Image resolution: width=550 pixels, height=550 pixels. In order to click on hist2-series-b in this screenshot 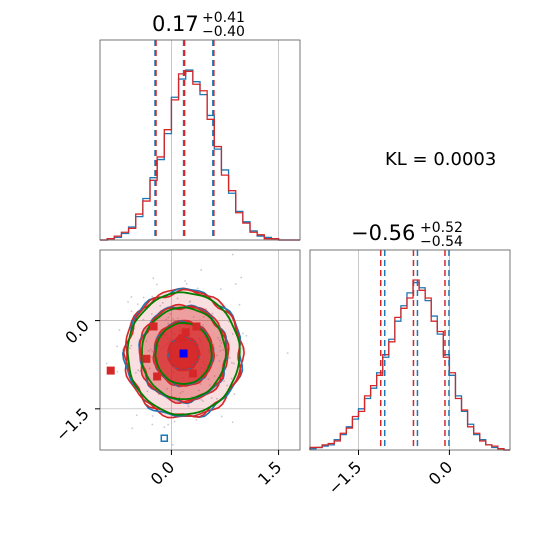, I will do `click(409, 365)`.